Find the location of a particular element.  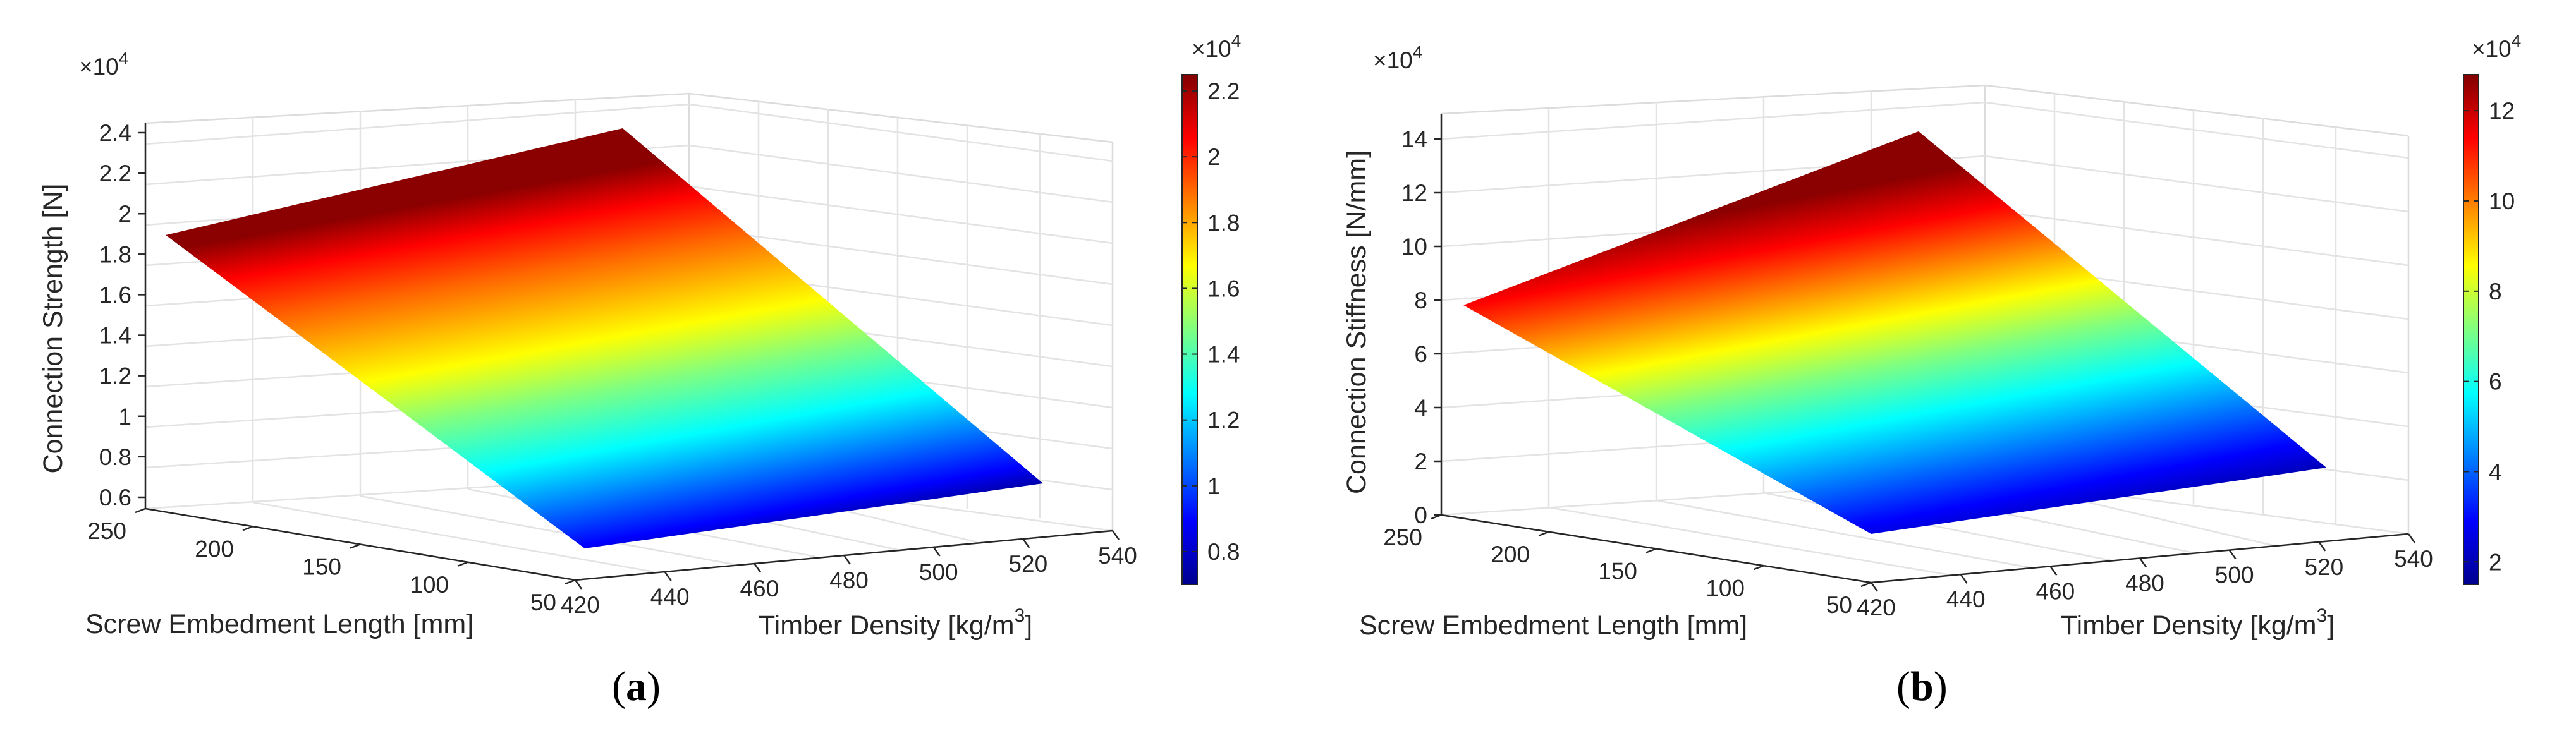

z-tick-label: 4 is located at coordinates (1420, 408).